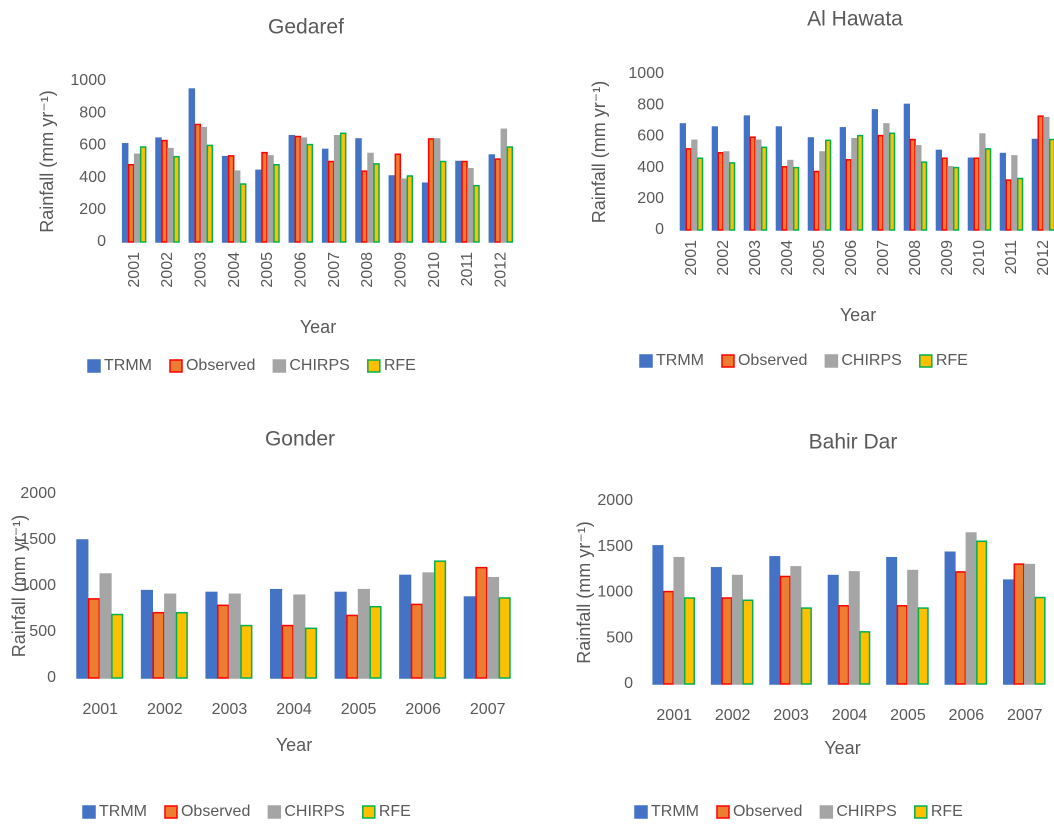  What do you see at coordinates (650, 136) in the screenshot?
I see `y-tick-label: 600` at bounding box center [650, 136].